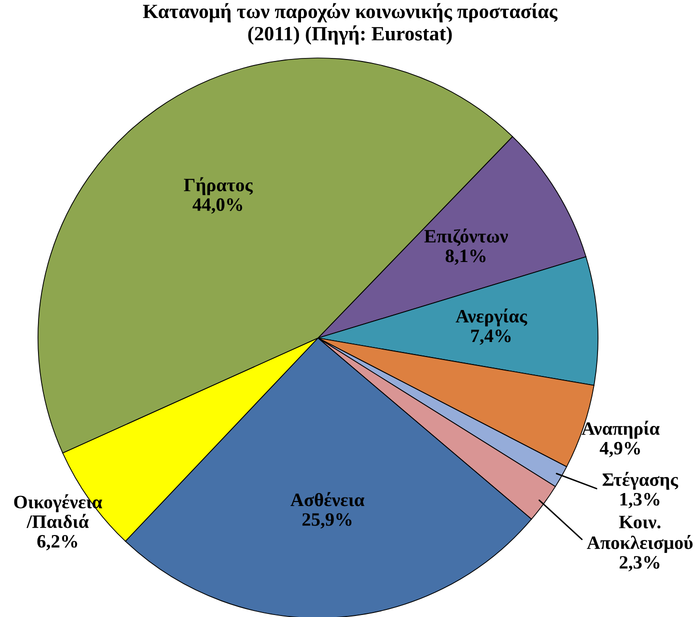  Describe the element at coordinates (640, 481) in the screenshot. I see `slice-label: Στέγασης` at that location.